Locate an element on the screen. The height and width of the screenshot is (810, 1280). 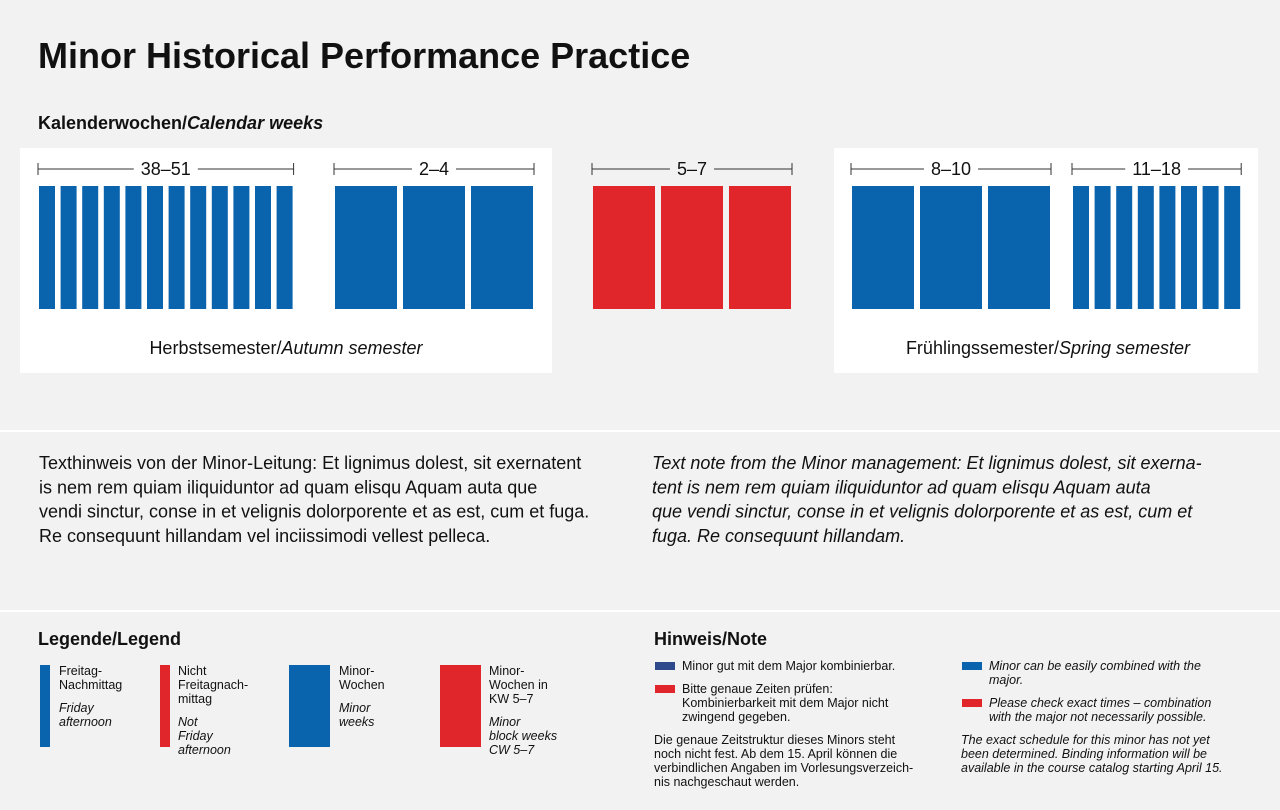
text-line: nis nachgeschaut werden. is located at coordinates (726, 782).